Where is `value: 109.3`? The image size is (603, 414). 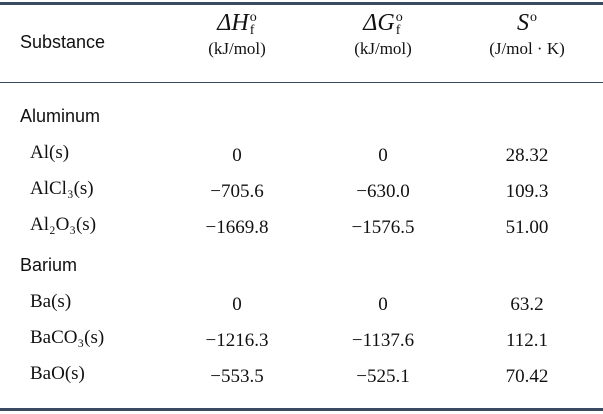
value: 109.3 is located at coordinates (527, 191).